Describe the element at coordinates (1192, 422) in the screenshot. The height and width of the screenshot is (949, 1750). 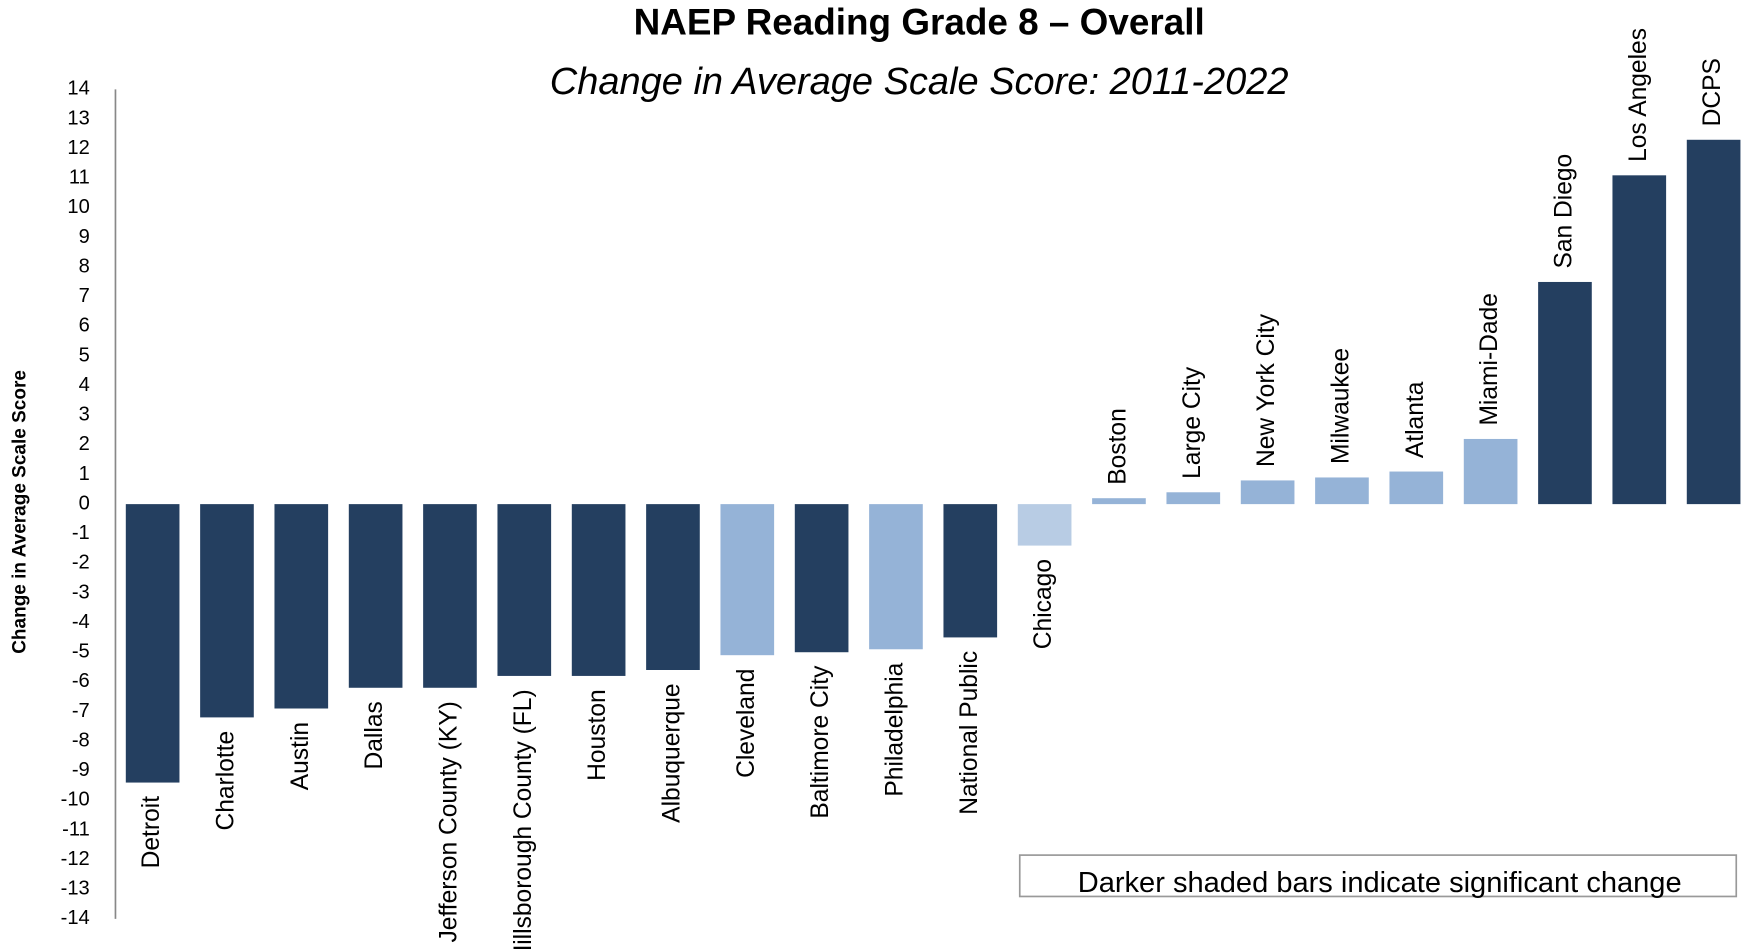
I see `x-tick-label: Large City` at that location.